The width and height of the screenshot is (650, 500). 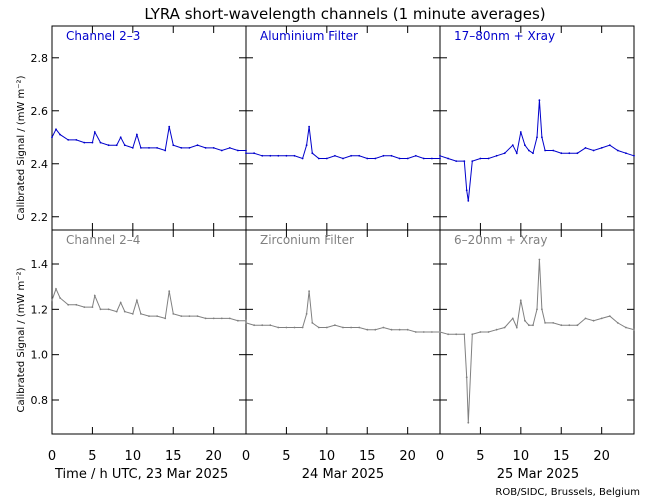 I want to click on x-tick-label: 15, so click(x=173, y=456).